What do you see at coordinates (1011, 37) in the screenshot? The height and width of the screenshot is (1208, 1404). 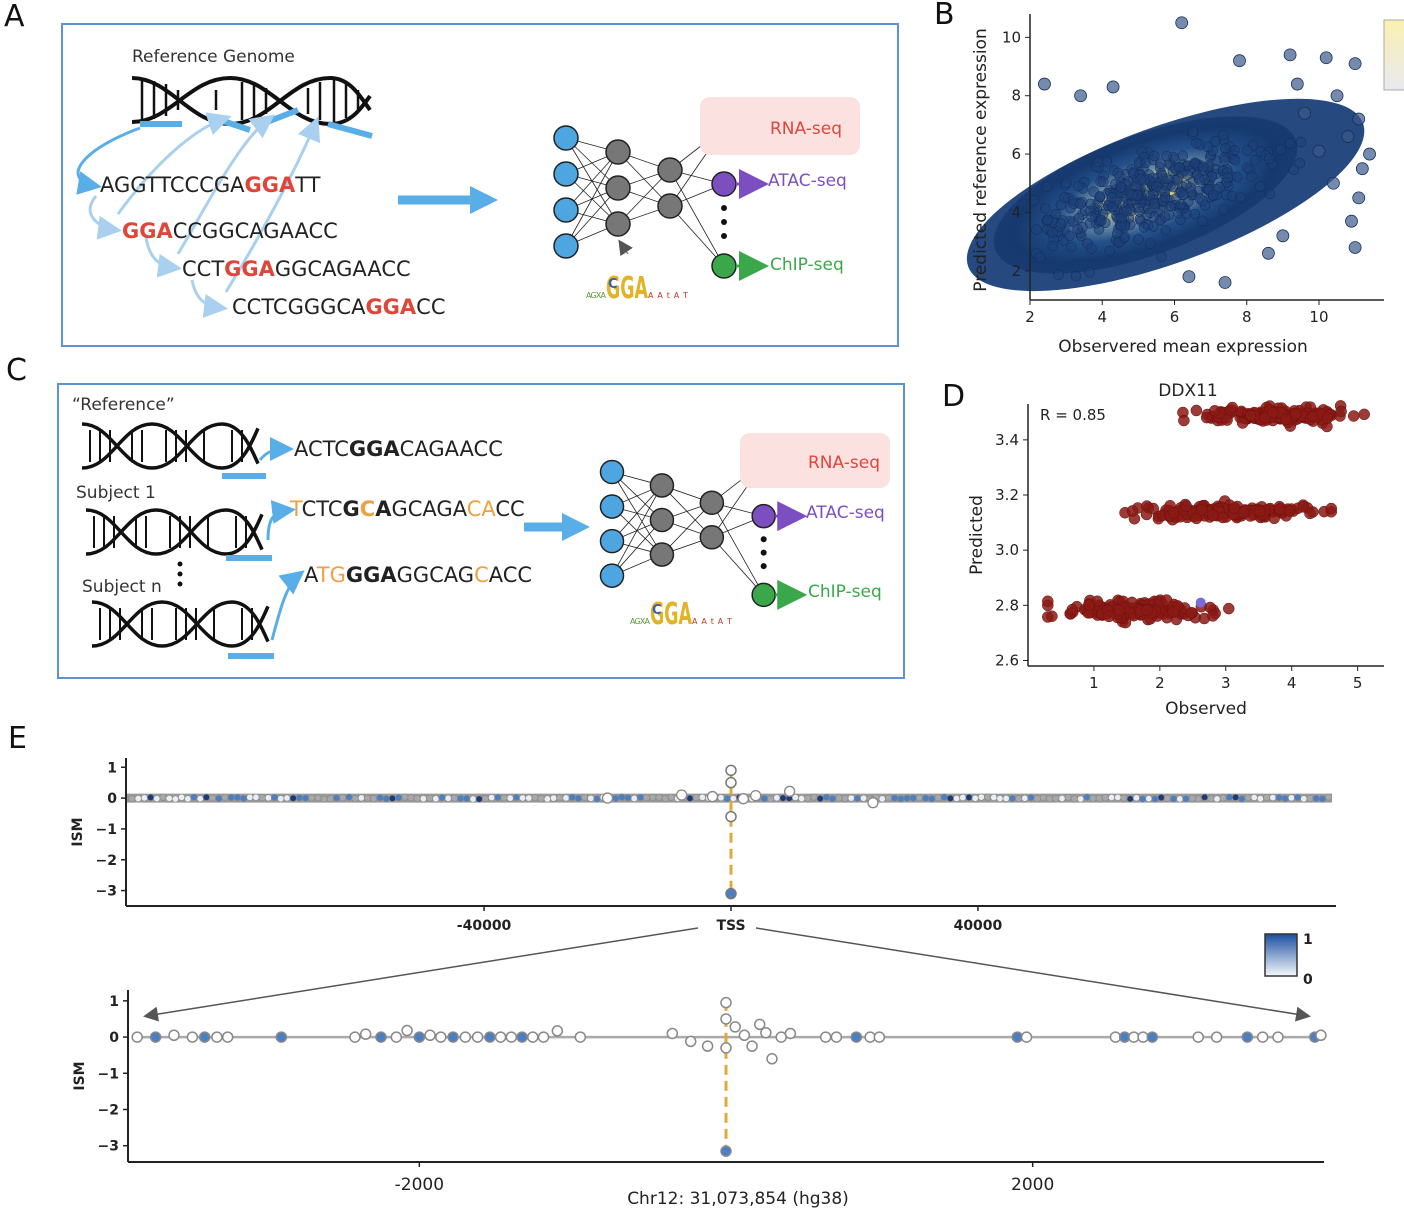 I see `y-tick-label: 10` at bounding box center [1011, 37].